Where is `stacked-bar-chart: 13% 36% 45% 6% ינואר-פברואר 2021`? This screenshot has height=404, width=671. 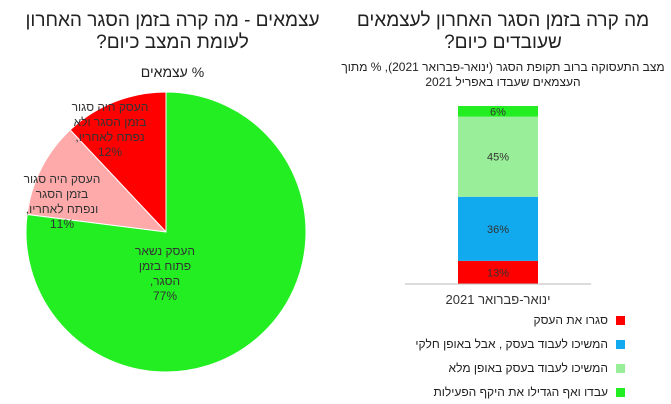 stacked-bar-chart: 13% 36% 45% 6% ינואר-פברואר 2021 is located at coordinates (498, 206).